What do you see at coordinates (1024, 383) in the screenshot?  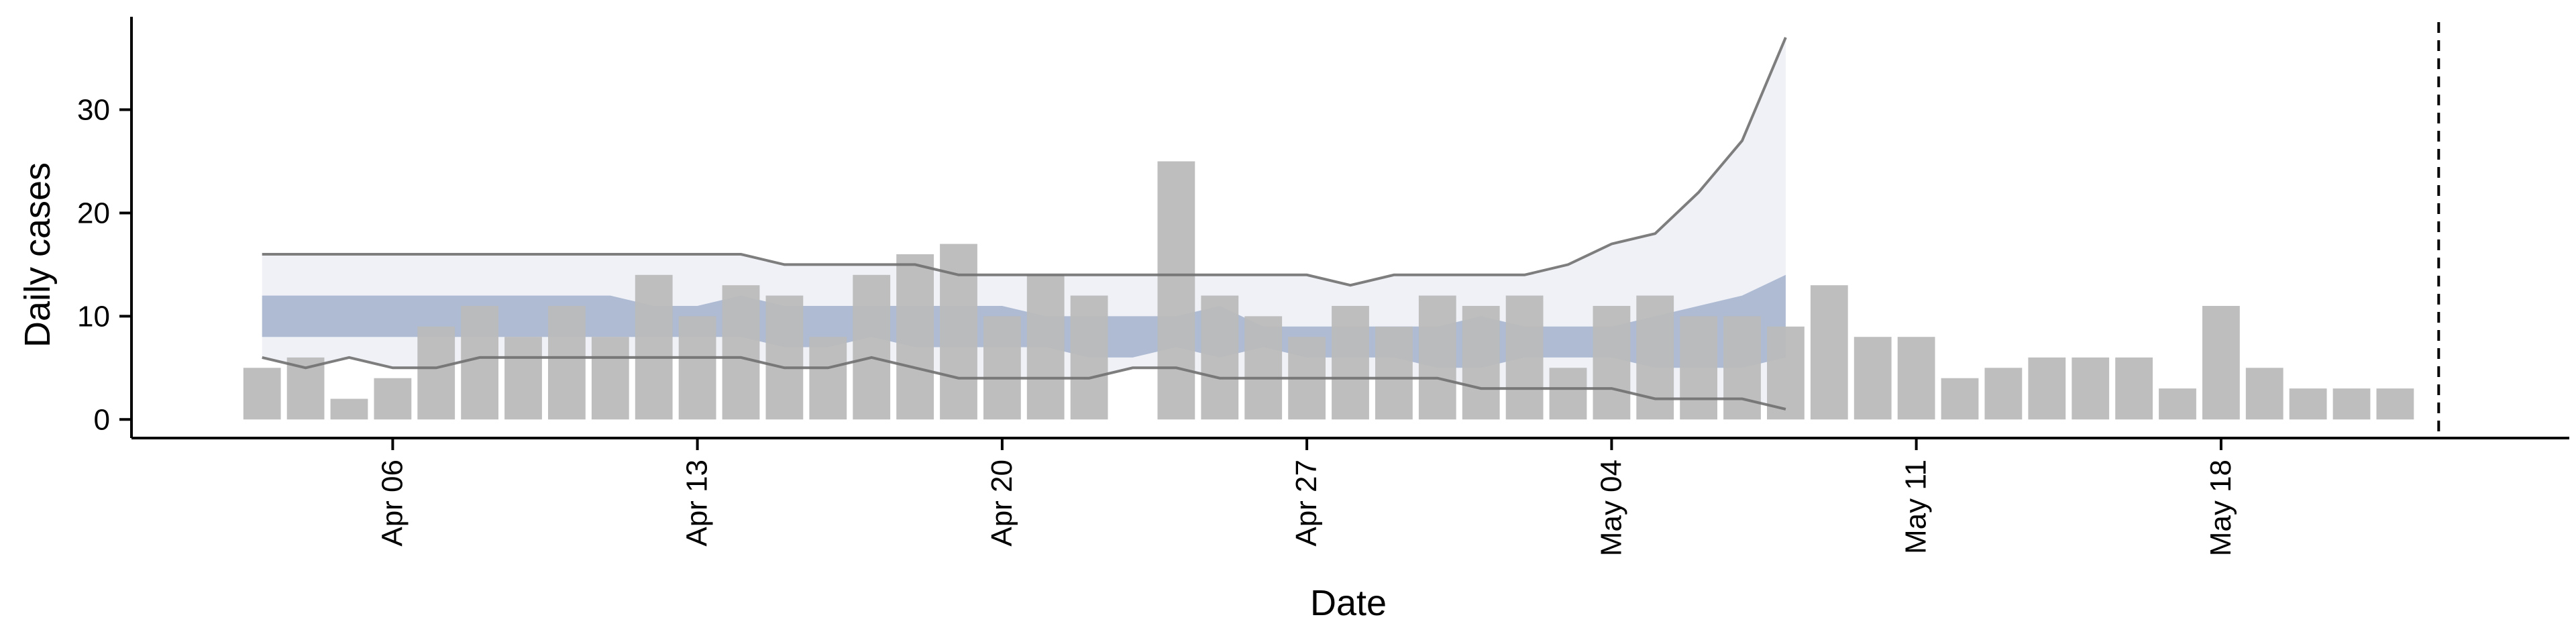 I see `lower-bound-line` at bounding box center [1024, 383].